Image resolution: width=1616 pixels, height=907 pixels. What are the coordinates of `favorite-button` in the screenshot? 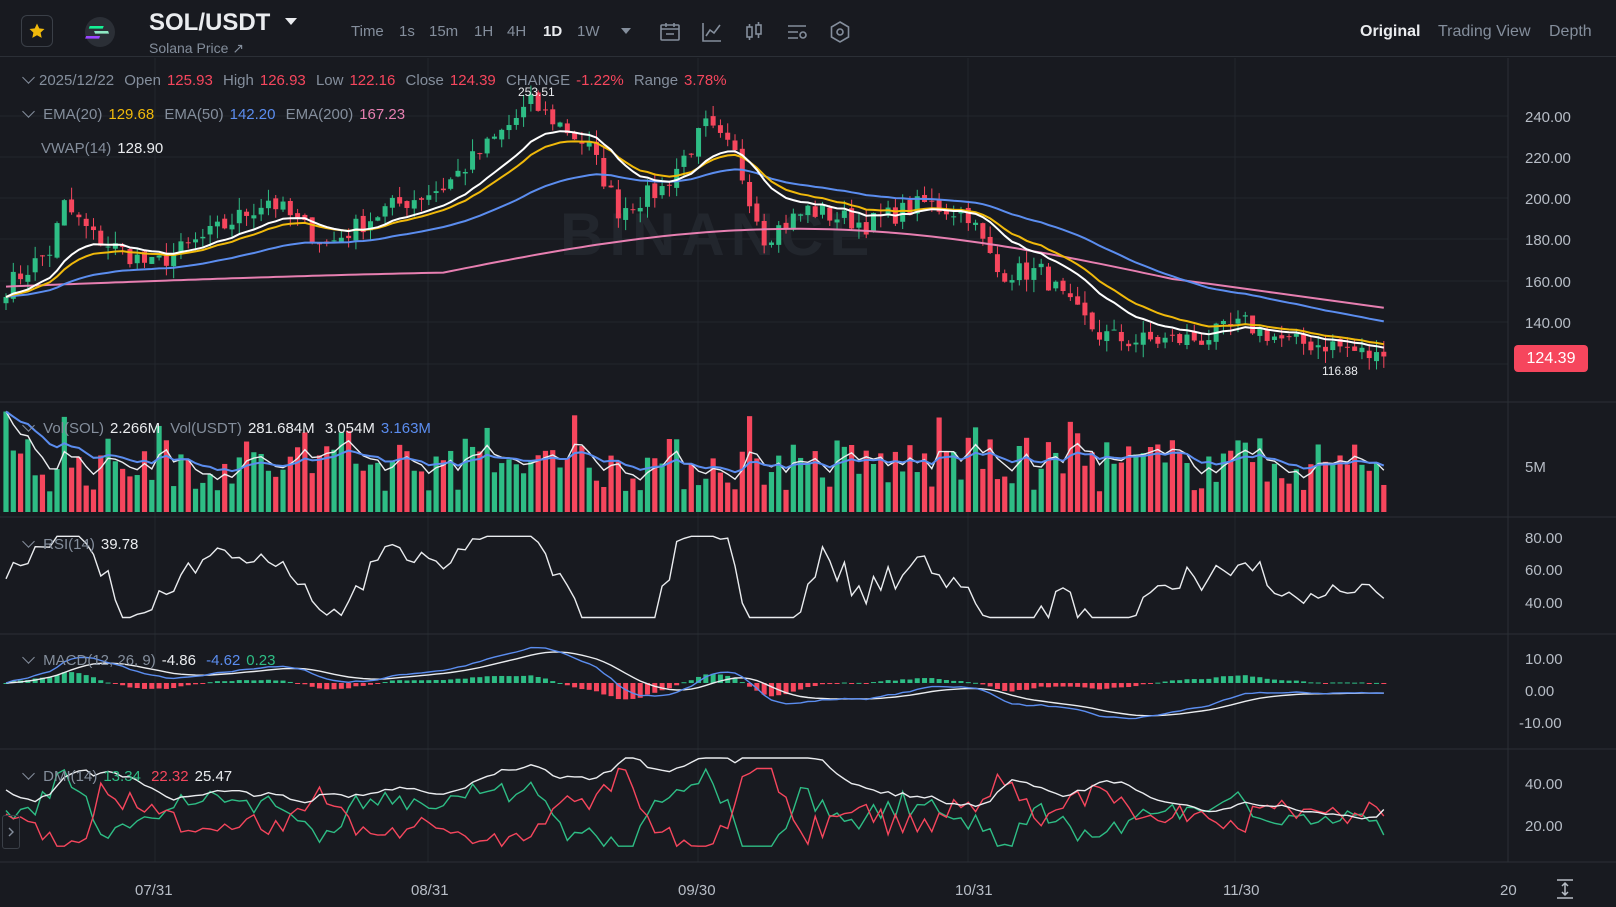 It's located at (37, 31).